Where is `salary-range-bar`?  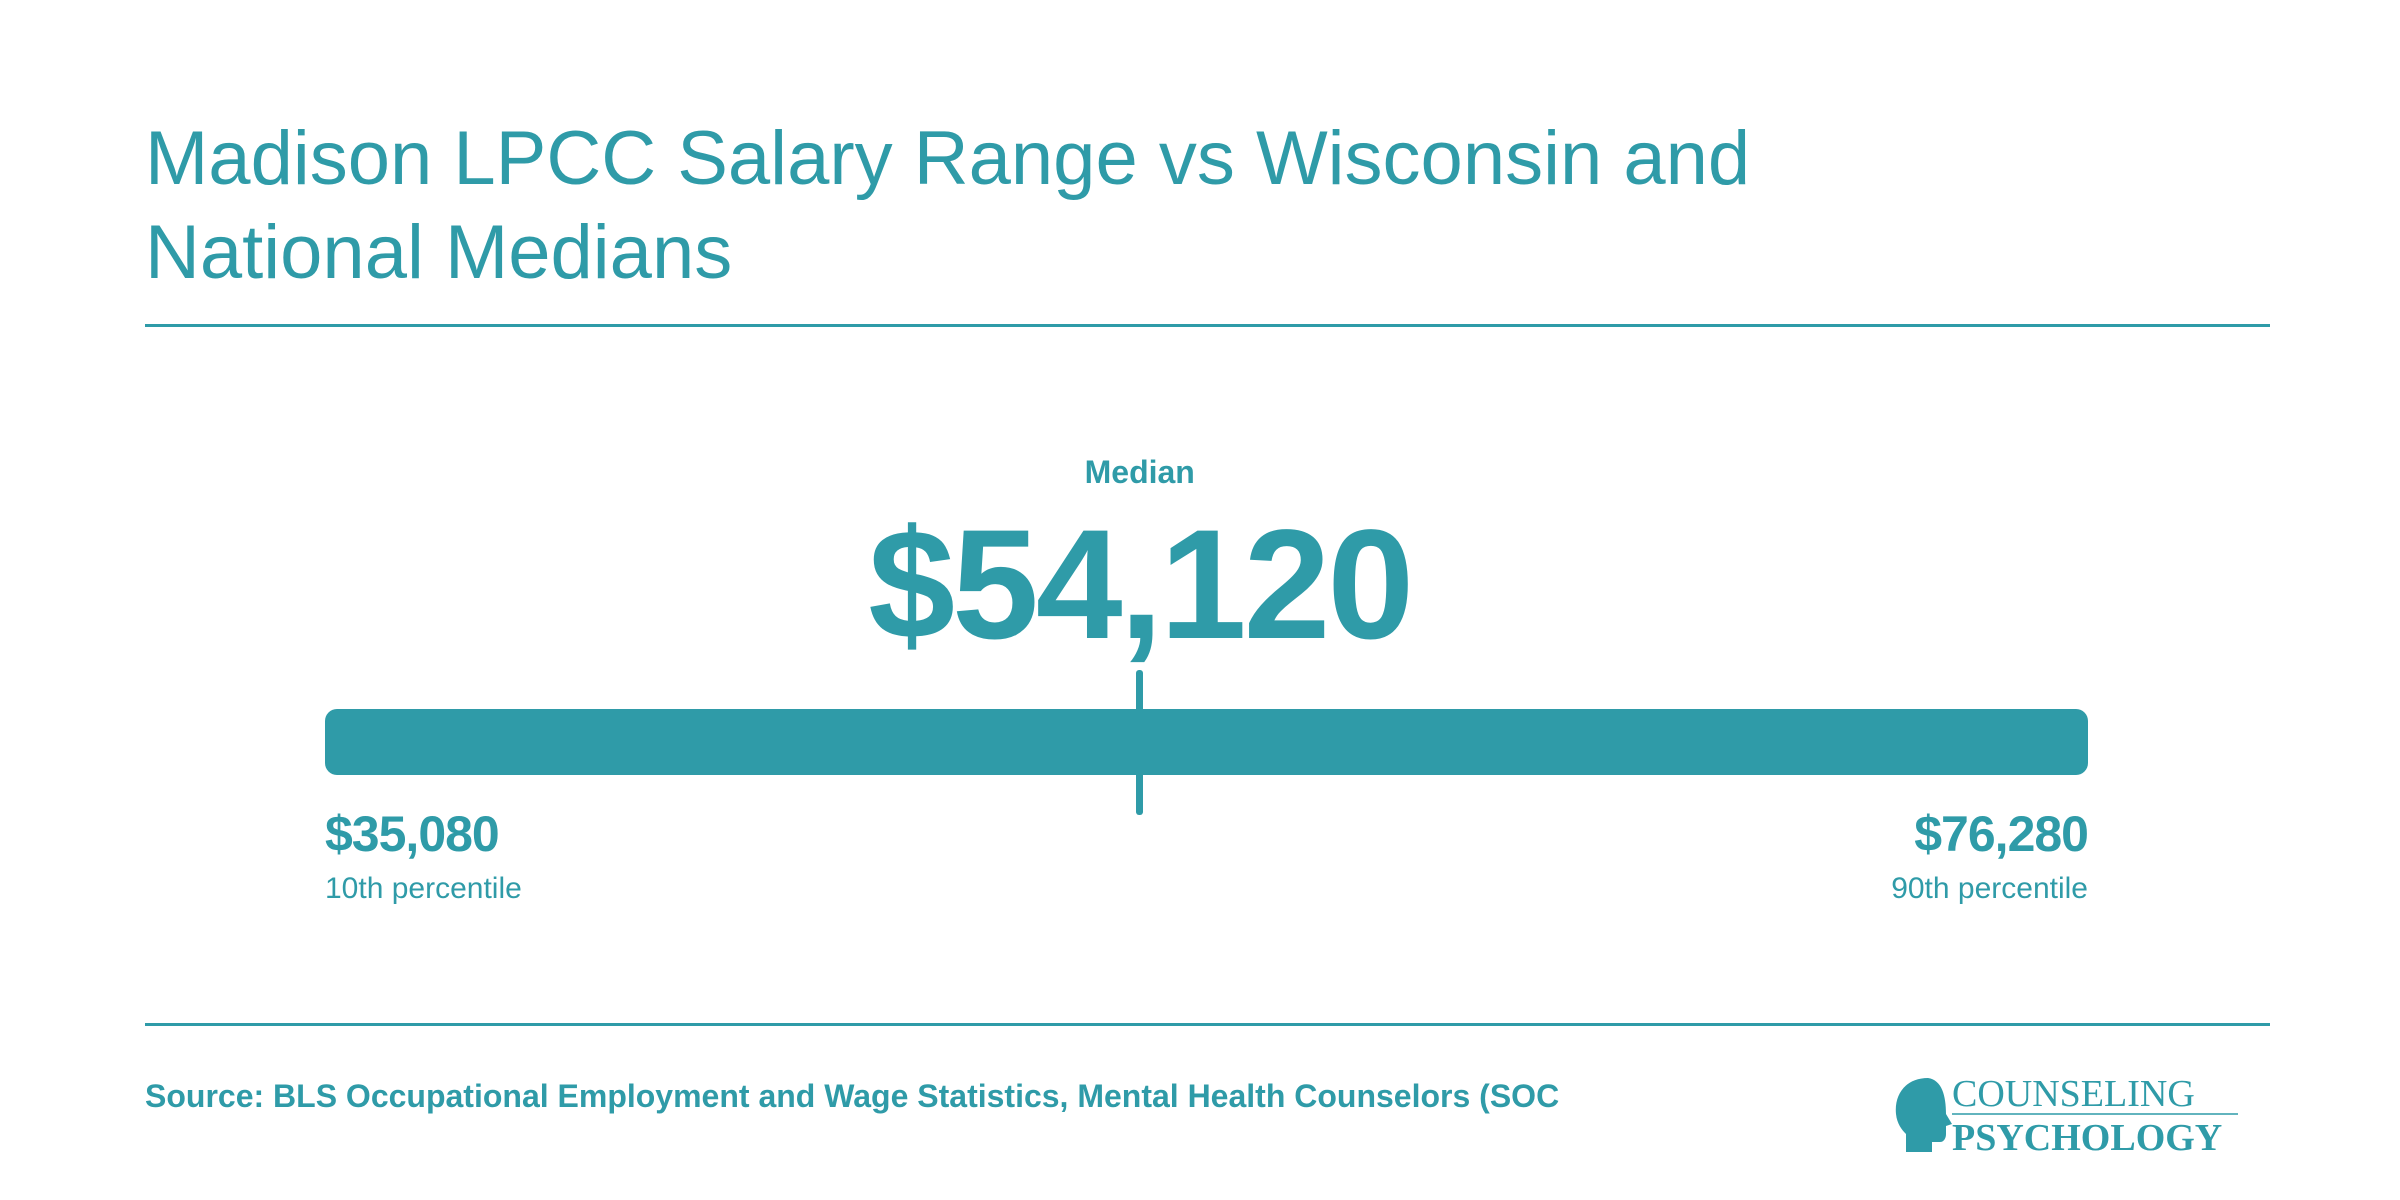
salary-range-bar is located at coordinates (1206, 742).